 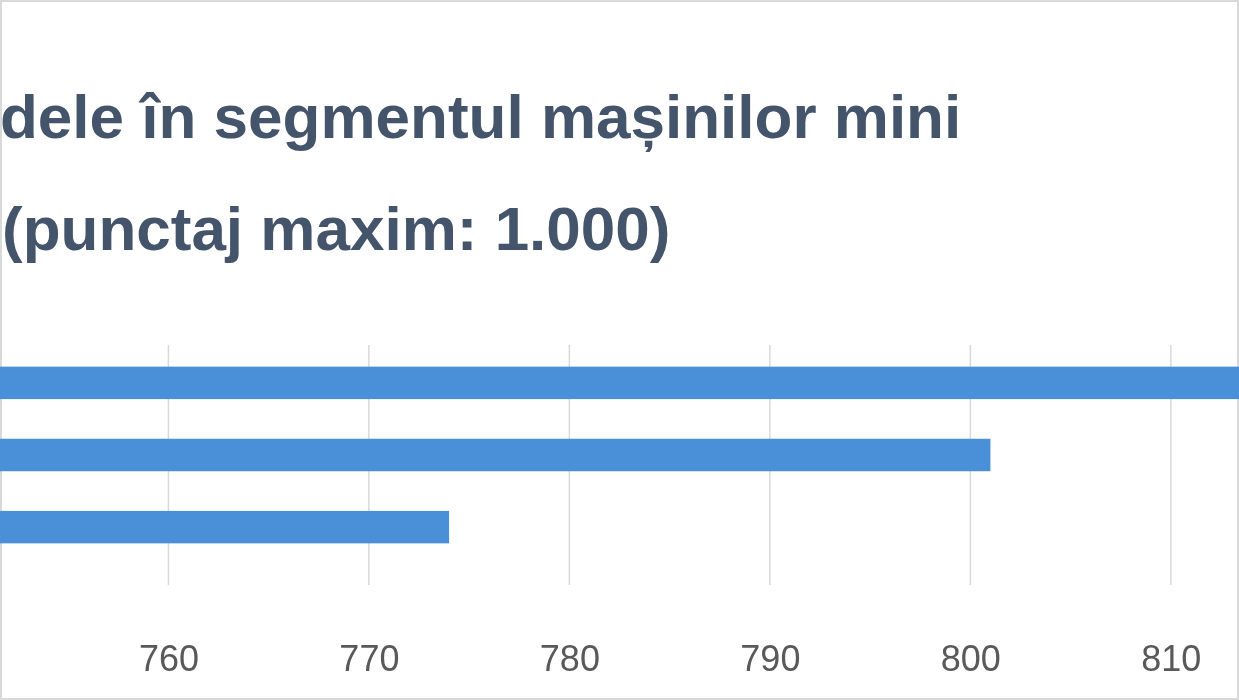 I want to click on x-tick-label: 810, so click(x=1171, y=658).